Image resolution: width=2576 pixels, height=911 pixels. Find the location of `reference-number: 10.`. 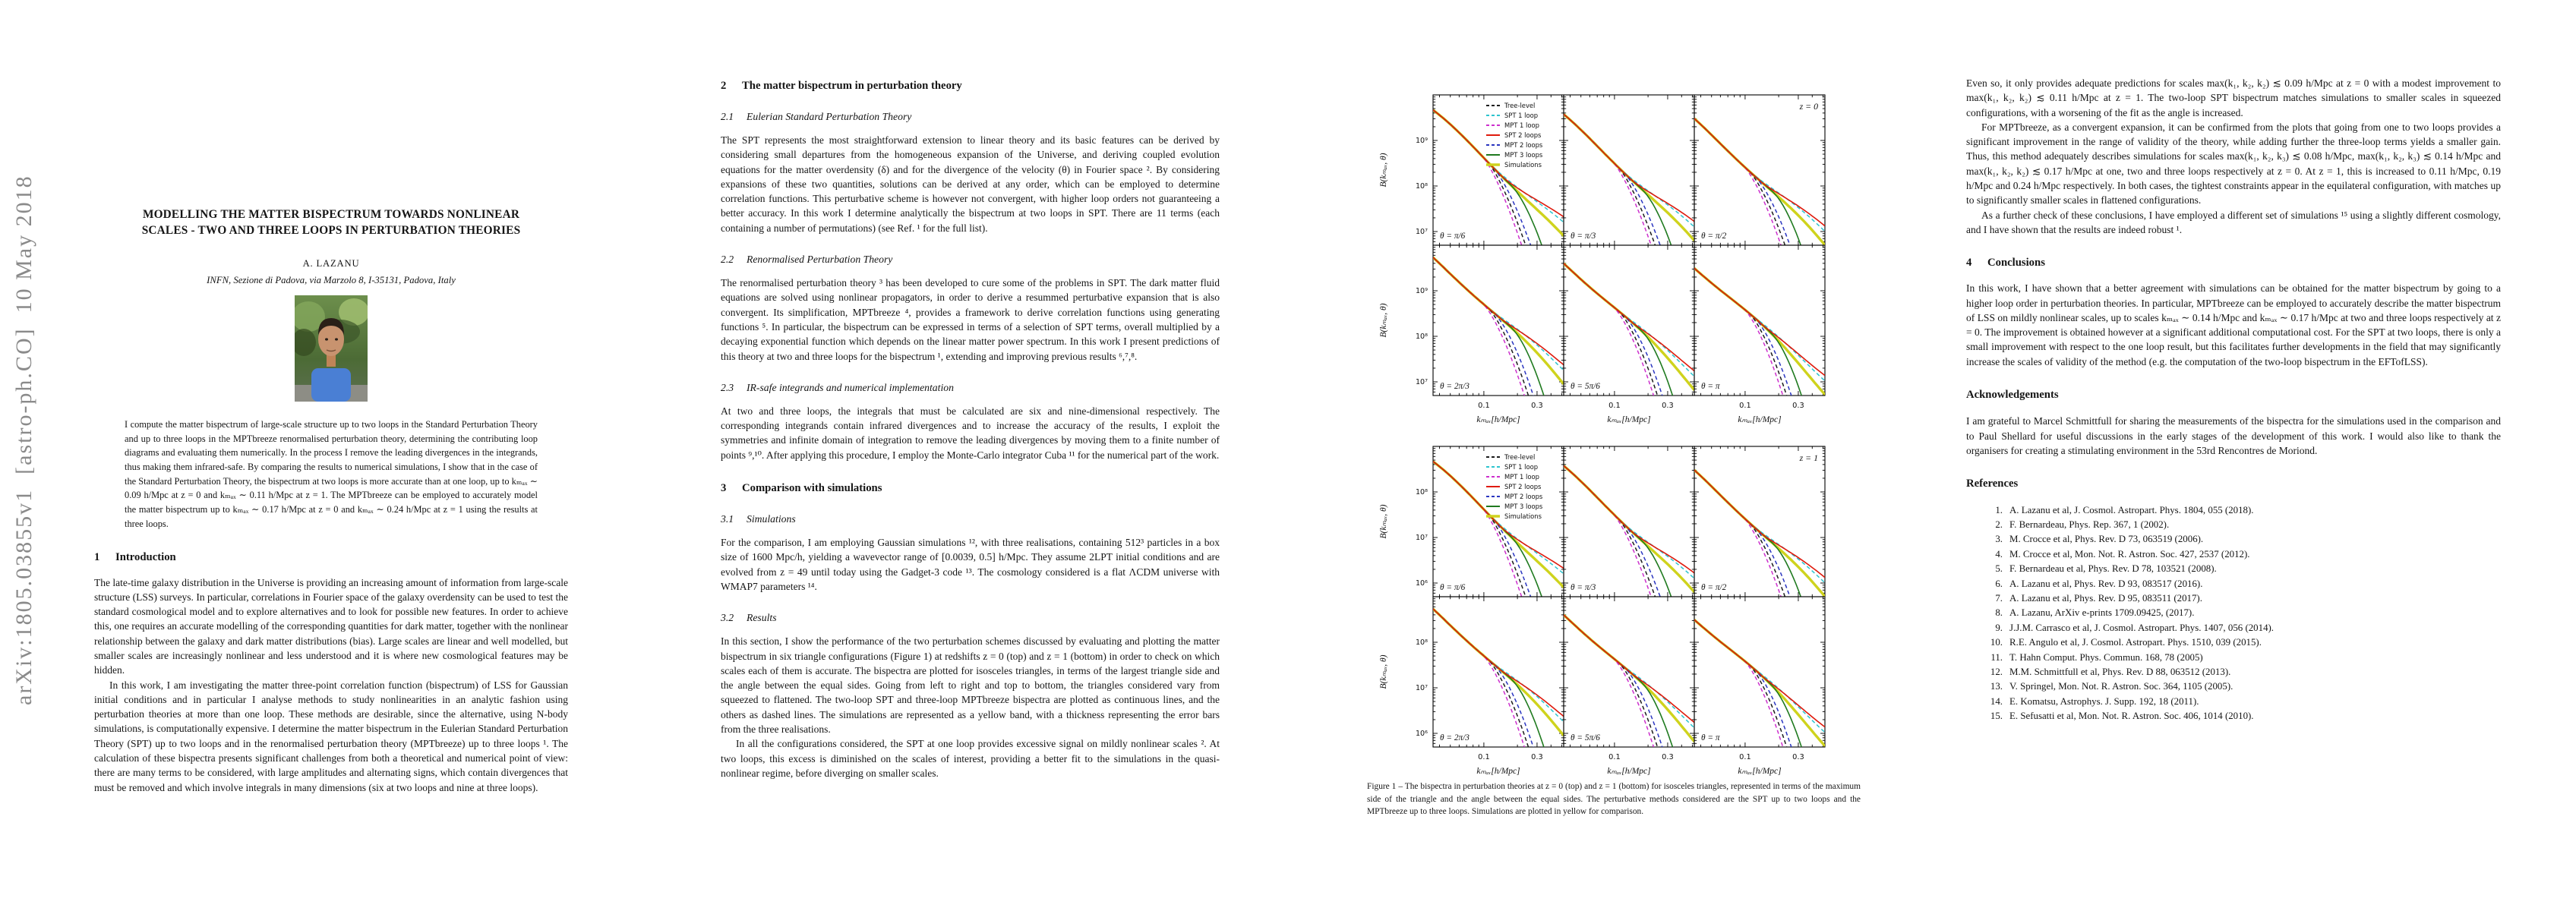

reference-number: 10. is located at coordinates (1997, 642).